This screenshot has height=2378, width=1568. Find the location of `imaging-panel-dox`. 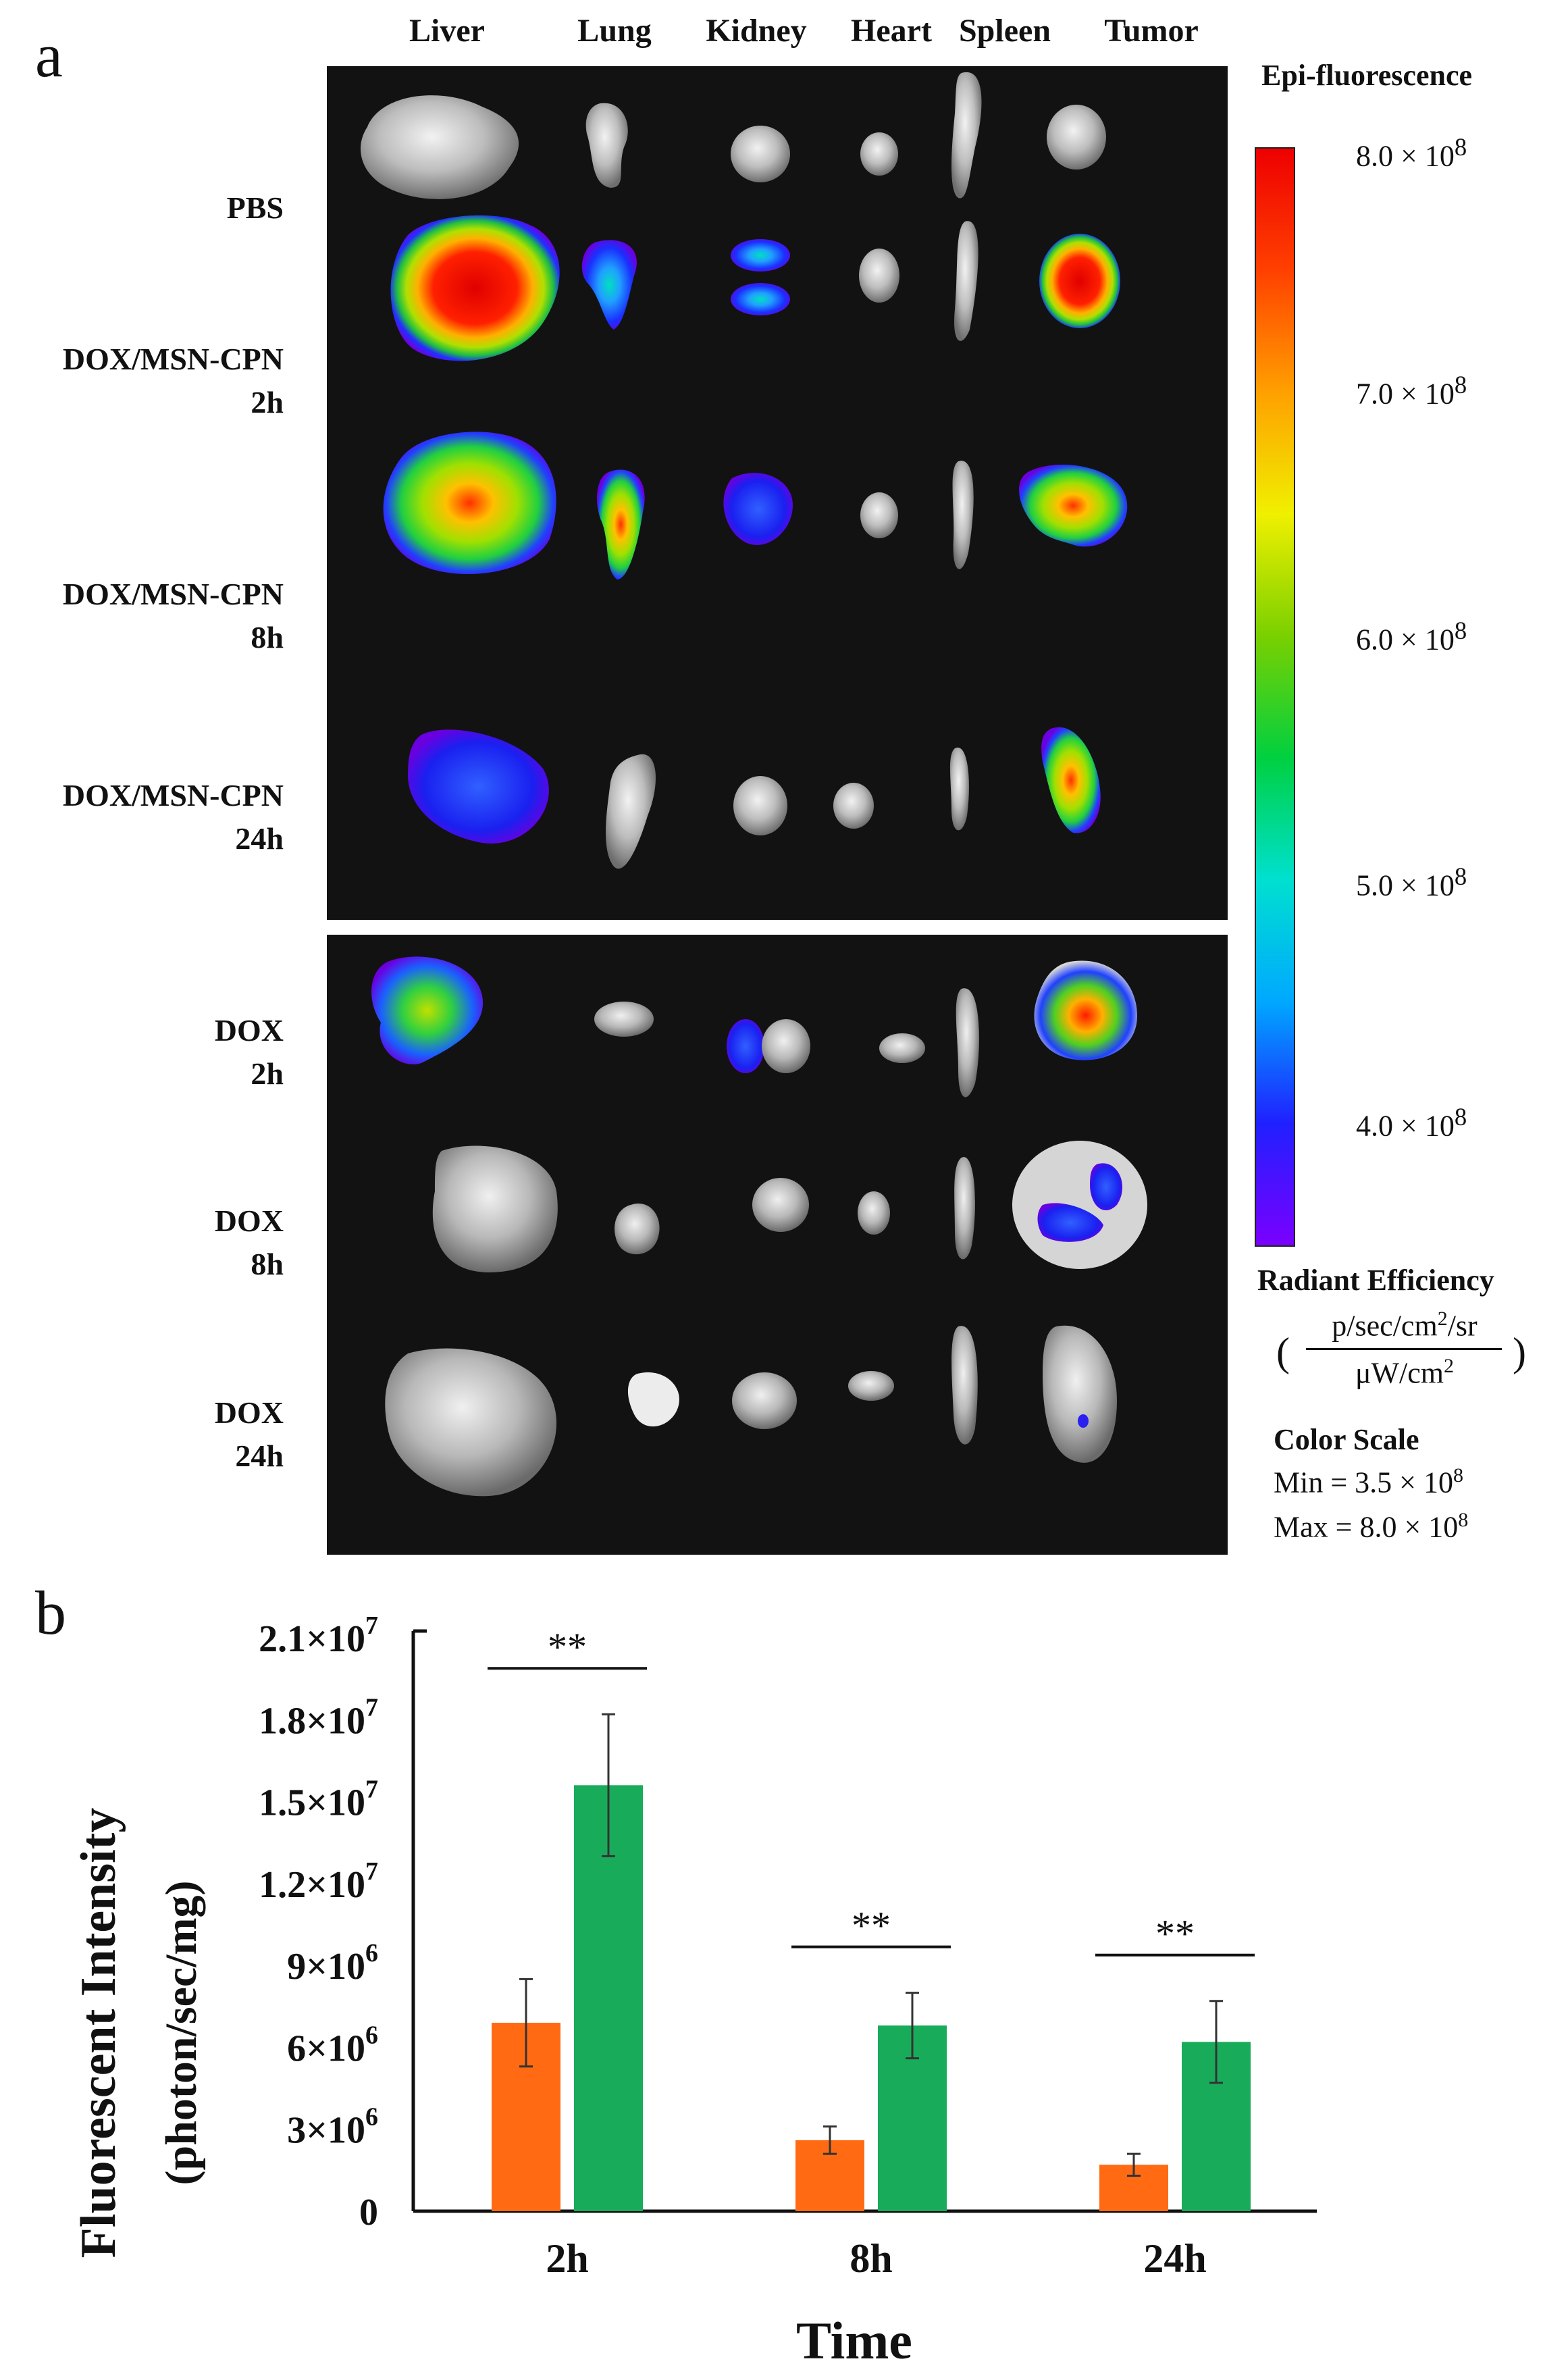

imaging-panel-dox is located at coordinates (777, 1245).